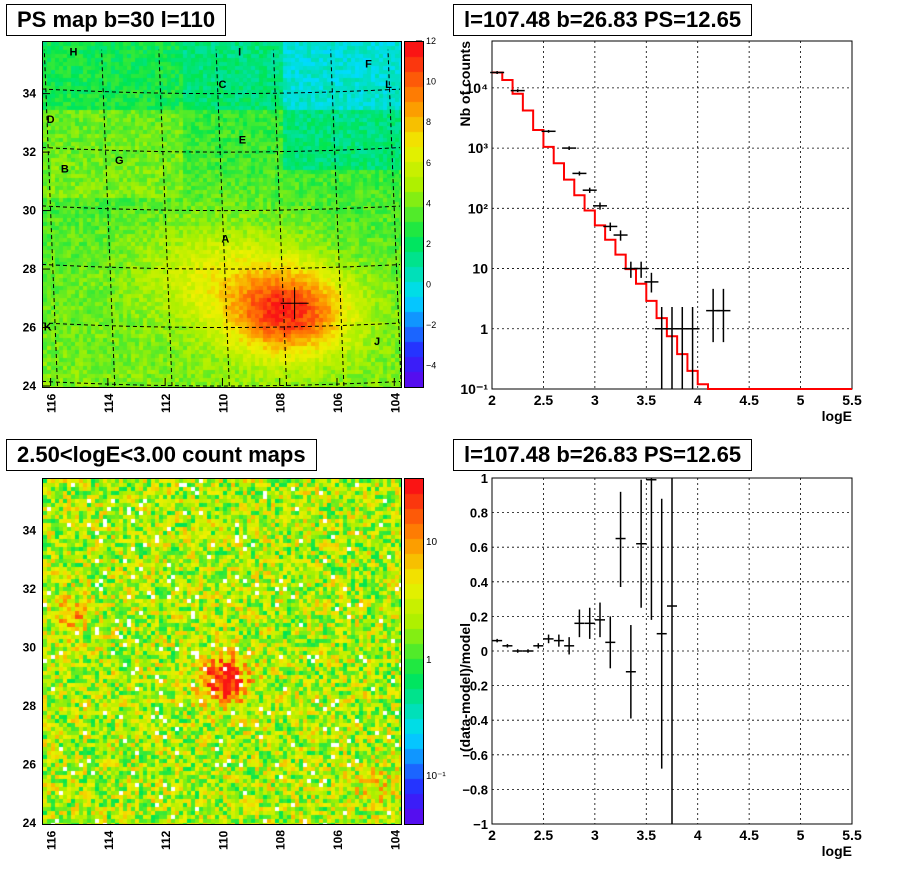 This screenshot has width=898, height=871. Describe the element at coordinates (30, 211) in the screenshot. I see `ps-map-lat-label: 30` at that location.